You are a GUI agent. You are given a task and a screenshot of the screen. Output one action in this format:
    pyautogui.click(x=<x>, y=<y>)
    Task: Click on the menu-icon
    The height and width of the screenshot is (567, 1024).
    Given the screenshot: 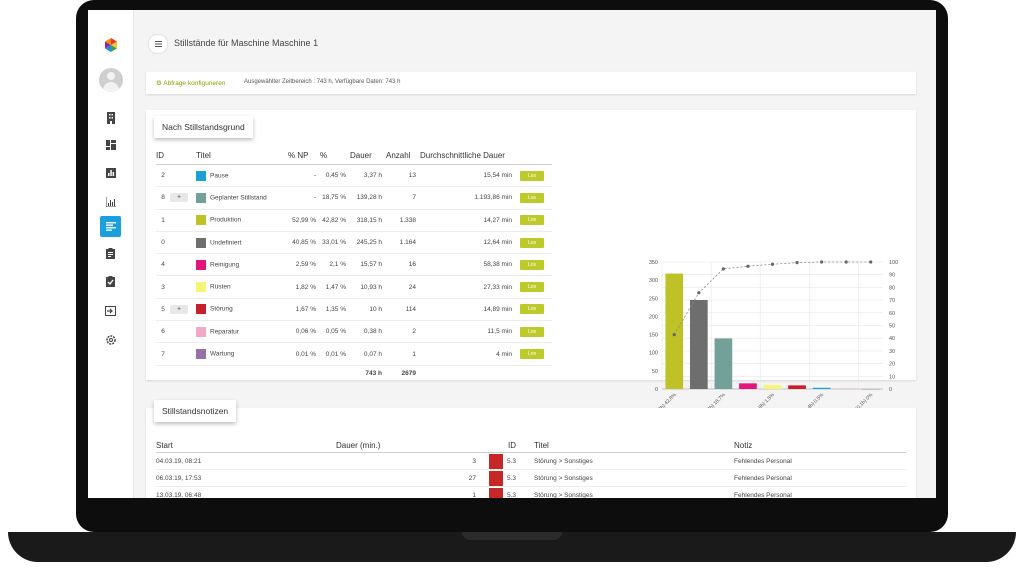 What is the action you would take?
    pyautogui.click(x=158, y=44)
    